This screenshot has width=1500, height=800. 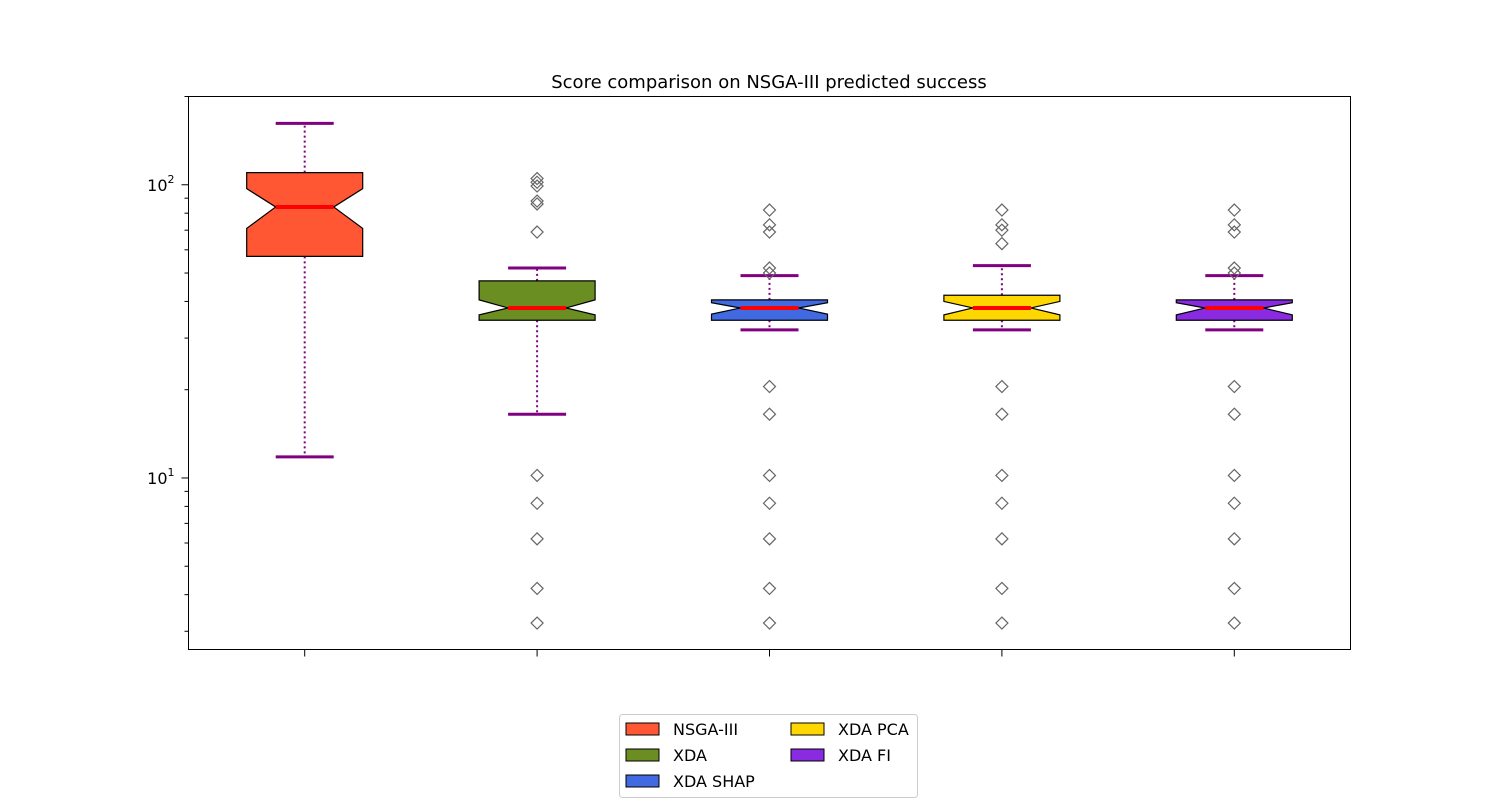 What do you see at coordinates (171, 179) in the screenshot?
I see `y-tick-label-exponent: 2` at bounding box center [171, 179].